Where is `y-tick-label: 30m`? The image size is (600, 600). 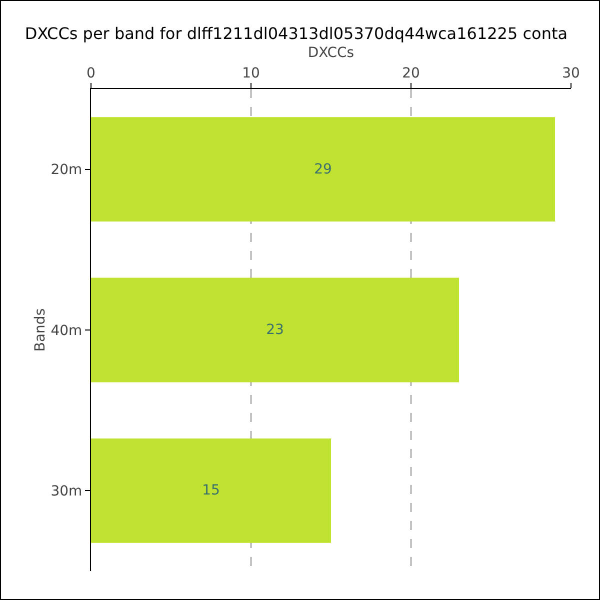 y-tick-label: 30m is located at coordinates (66, 492).